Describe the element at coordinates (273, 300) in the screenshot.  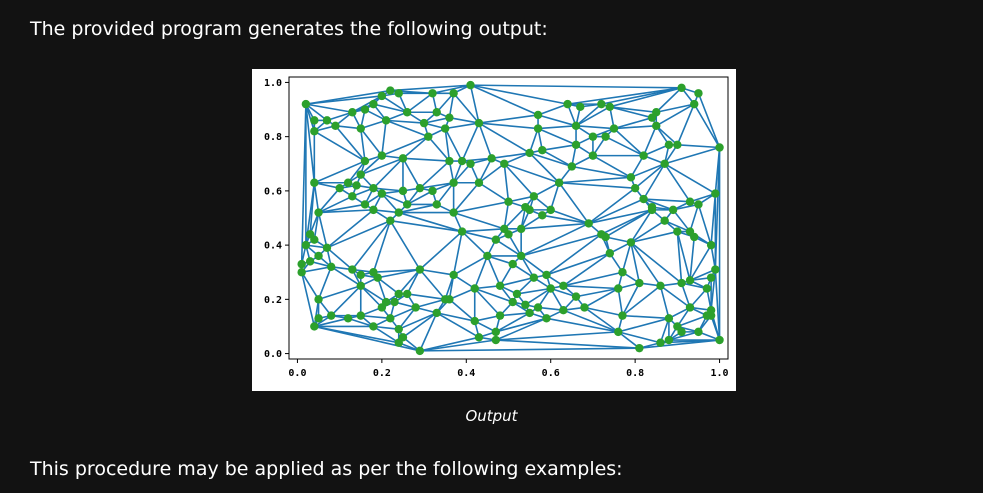
I see `y-tick-label: 0.2` at that location.